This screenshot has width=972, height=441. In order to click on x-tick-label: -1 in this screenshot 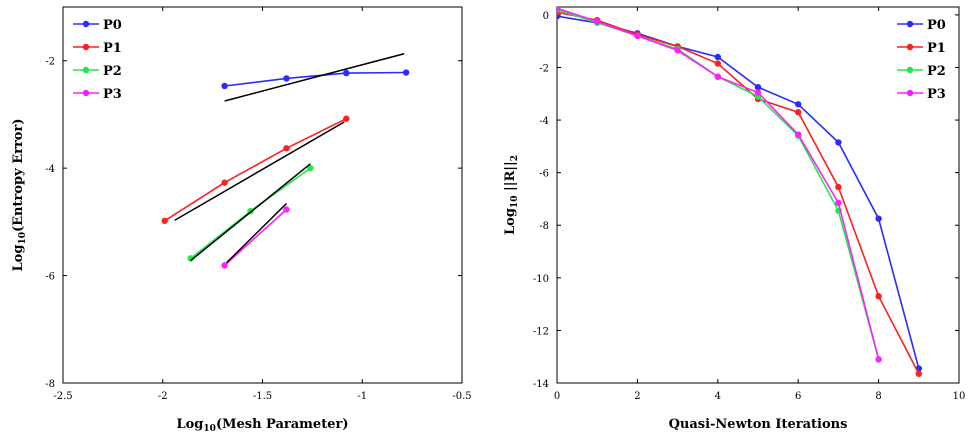, I will do `click(362, 396)`.